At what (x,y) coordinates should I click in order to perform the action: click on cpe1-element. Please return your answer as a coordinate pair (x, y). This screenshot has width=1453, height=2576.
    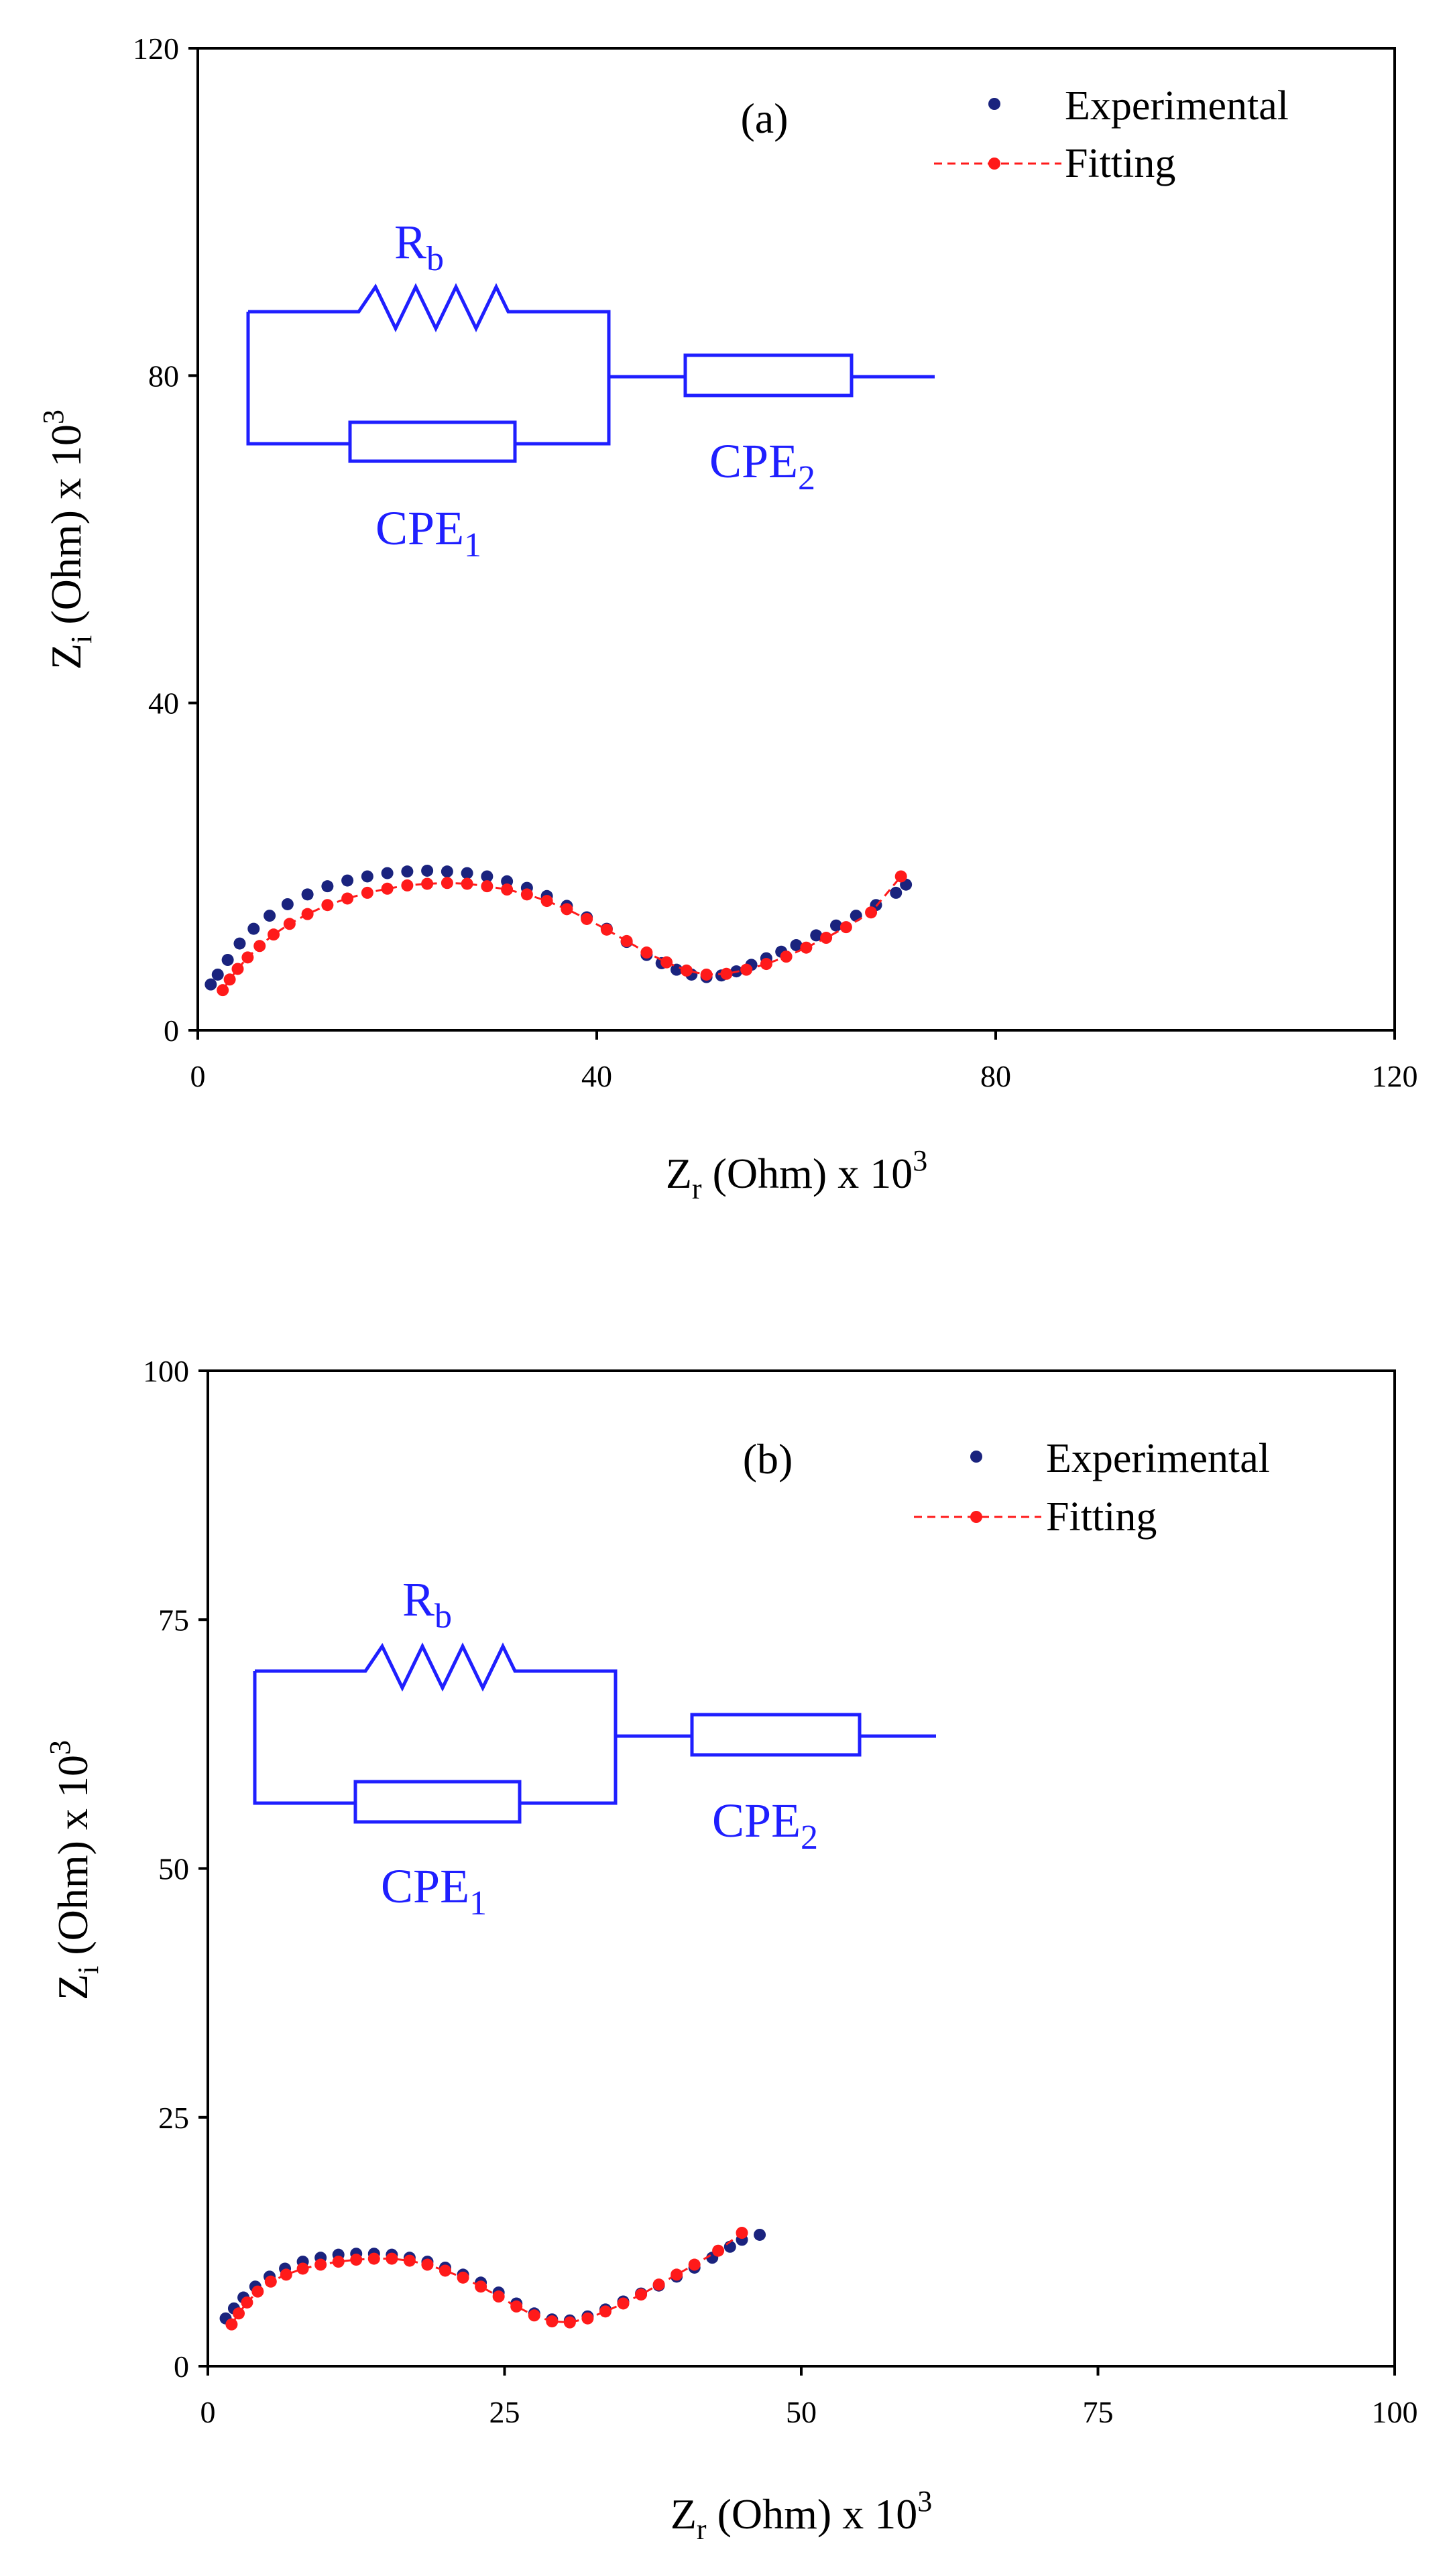
    Looking at the image, I should click on (437, 1802).